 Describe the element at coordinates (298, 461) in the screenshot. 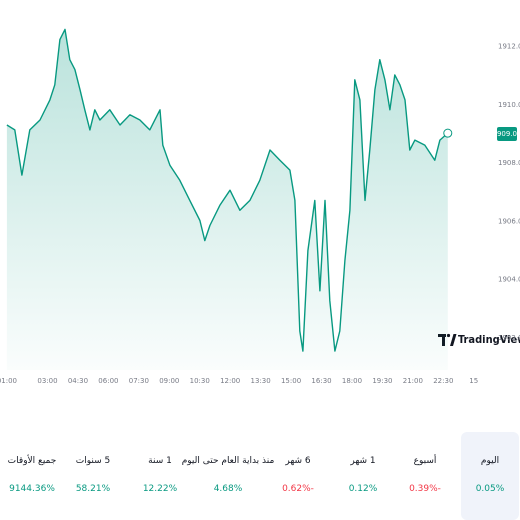

I see `period-label: 6 شهر` at that location.